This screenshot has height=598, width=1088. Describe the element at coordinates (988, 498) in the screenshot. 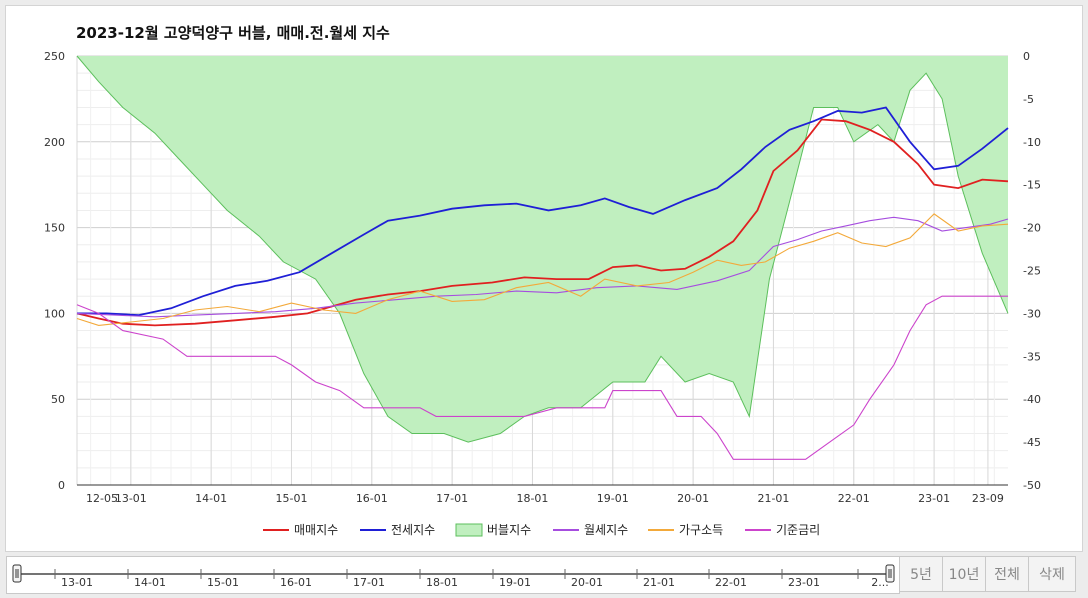

I see `x-tick-label: 23-09` at that location.